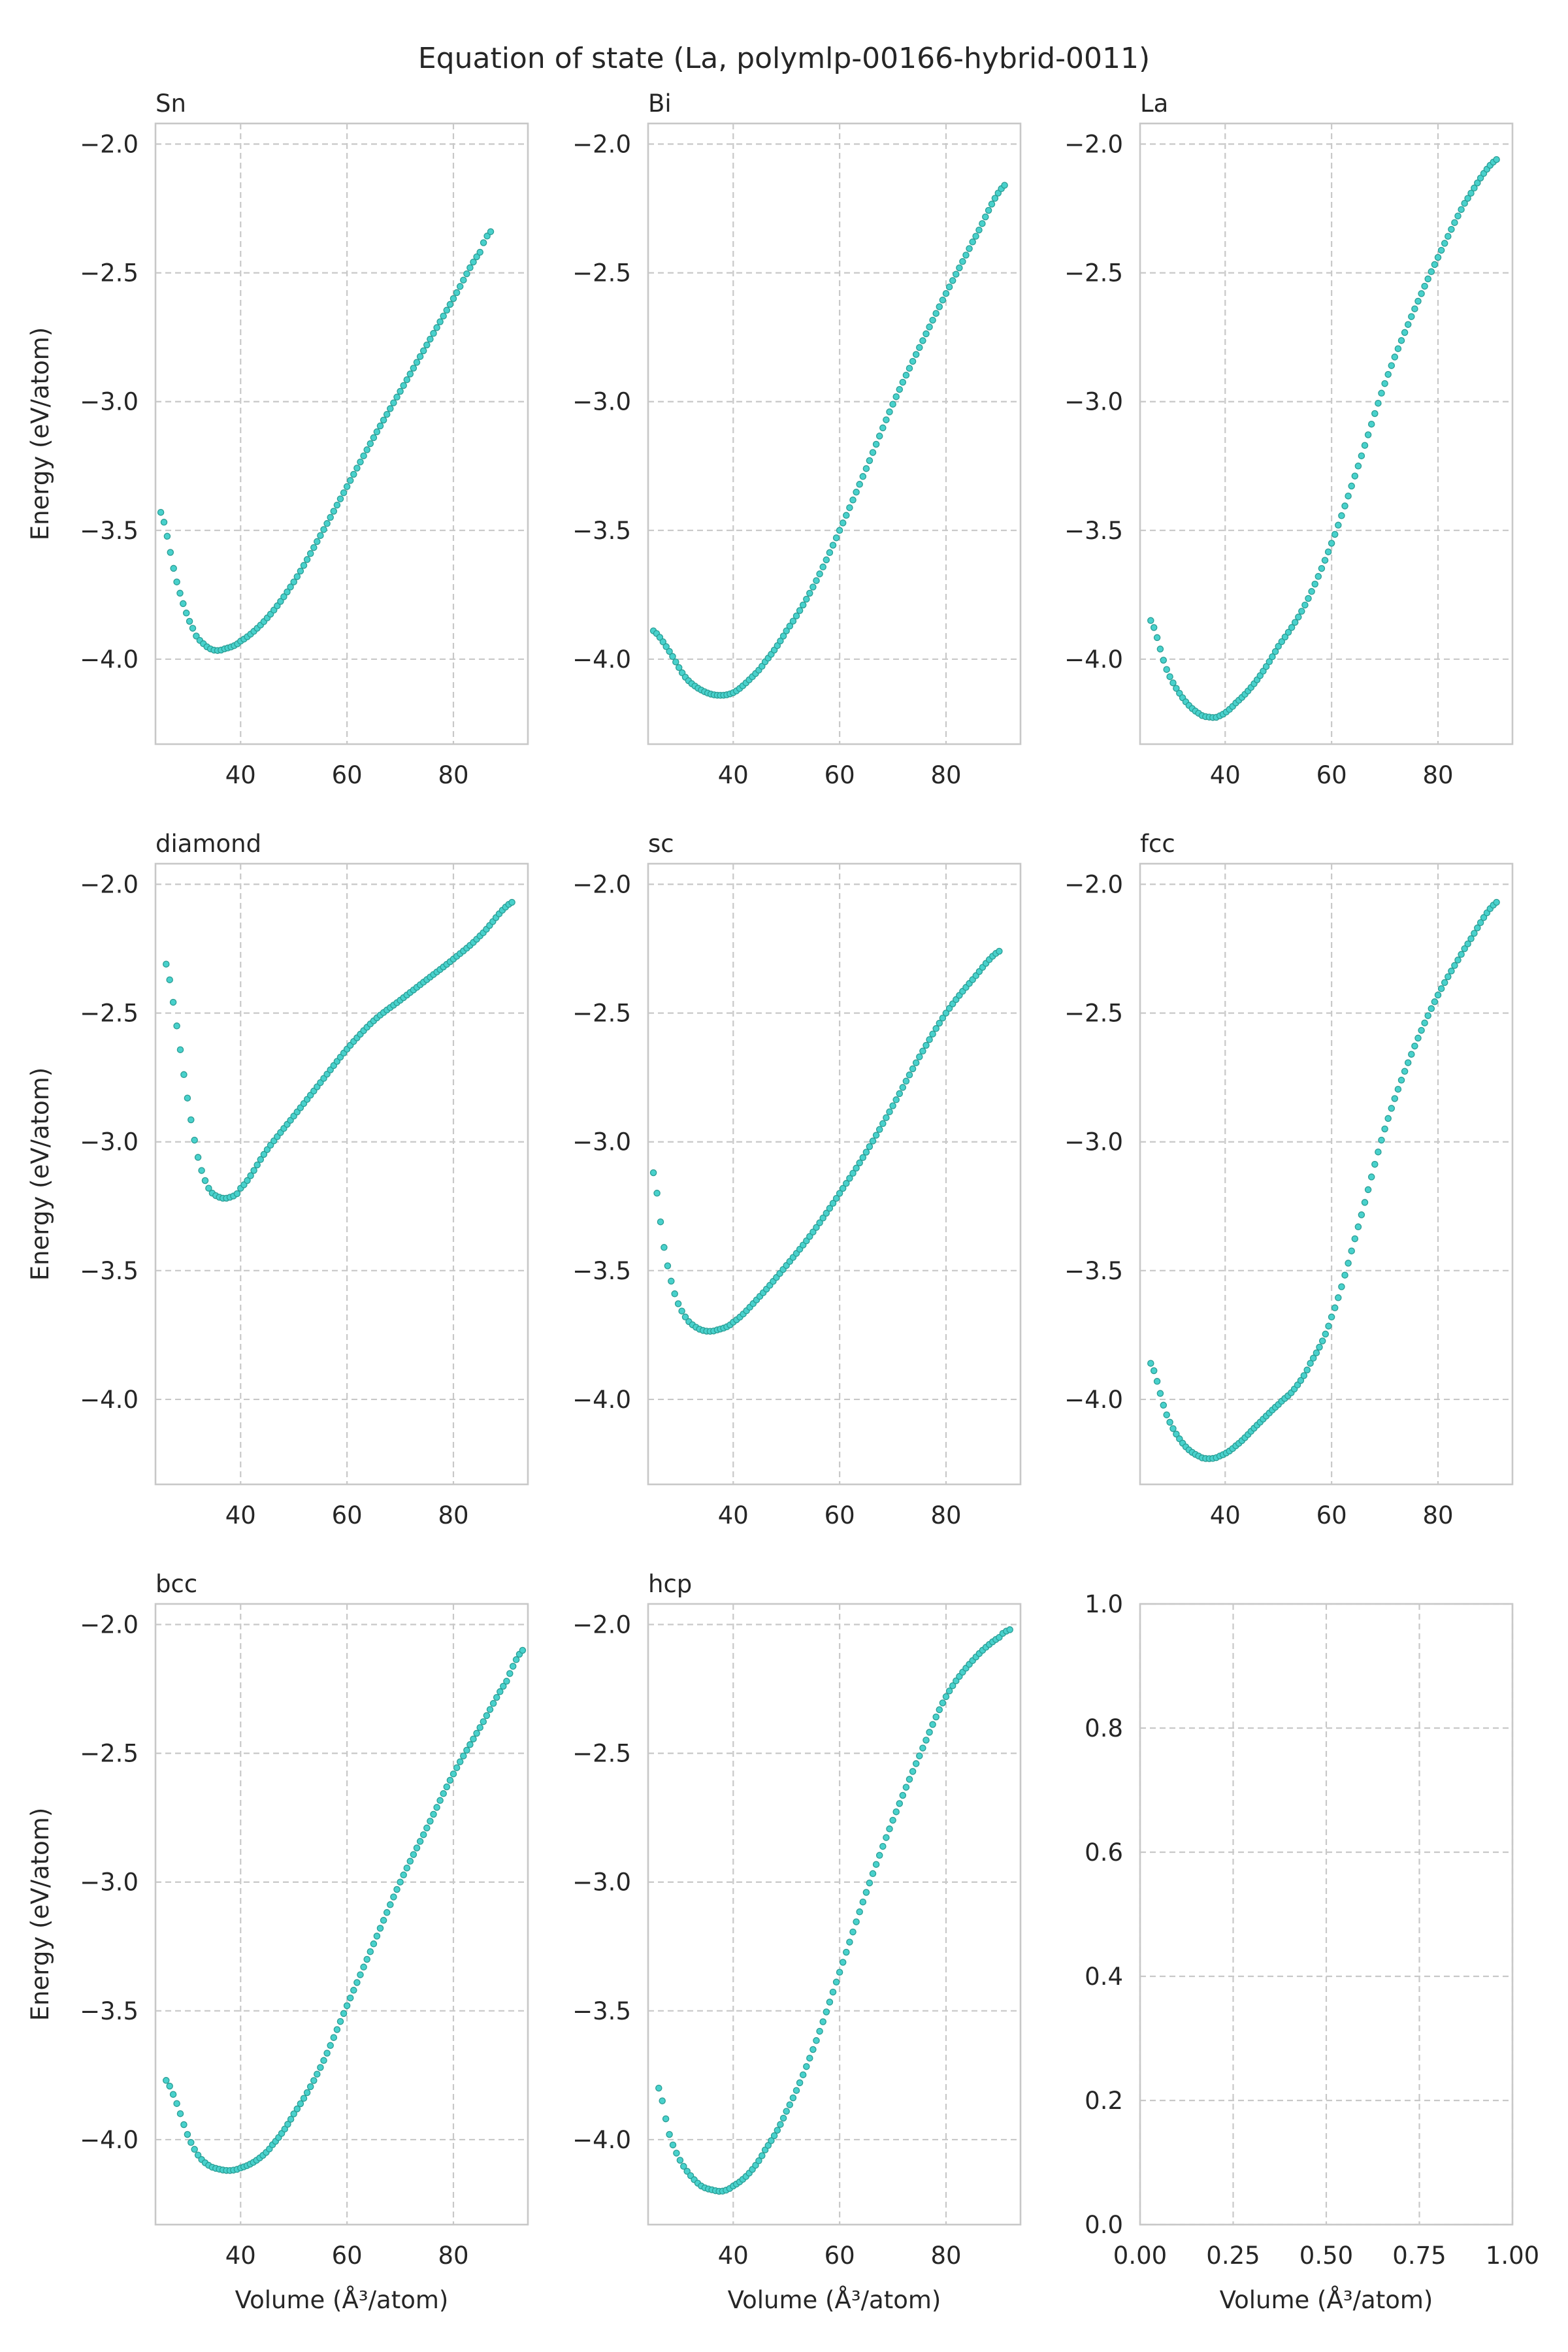 The width and height of the screenshot is (1568, 2352). Describe the element at coordinates (1104, 1604) in the screenshot. I see `y-tick-label: 1.0` at that location.